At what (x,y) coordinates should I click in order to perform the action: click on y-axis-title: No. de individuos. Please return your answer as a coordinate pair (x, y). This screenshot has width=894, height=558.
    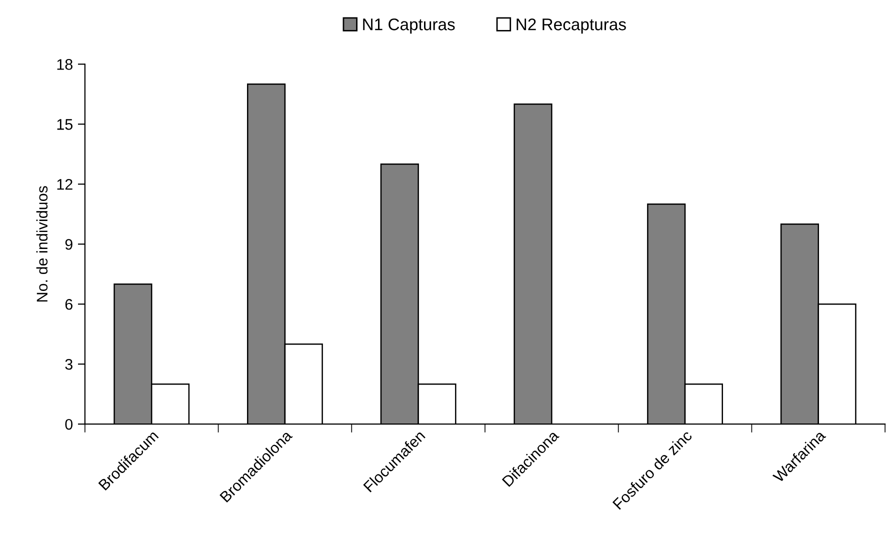
    Looking at the image, I should click on (42, 244).